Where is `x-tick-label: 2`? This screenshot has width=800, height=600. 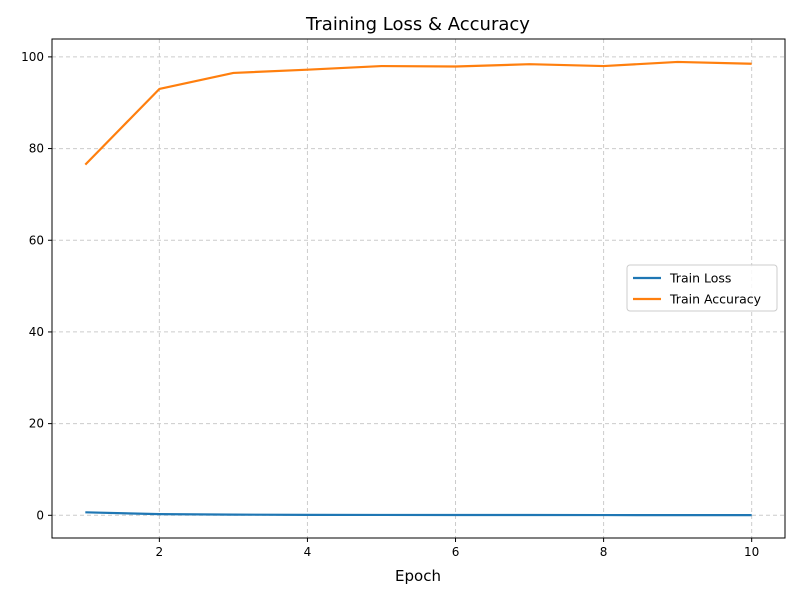
x-tick-label: 2 is located at coordinates (160, 552).